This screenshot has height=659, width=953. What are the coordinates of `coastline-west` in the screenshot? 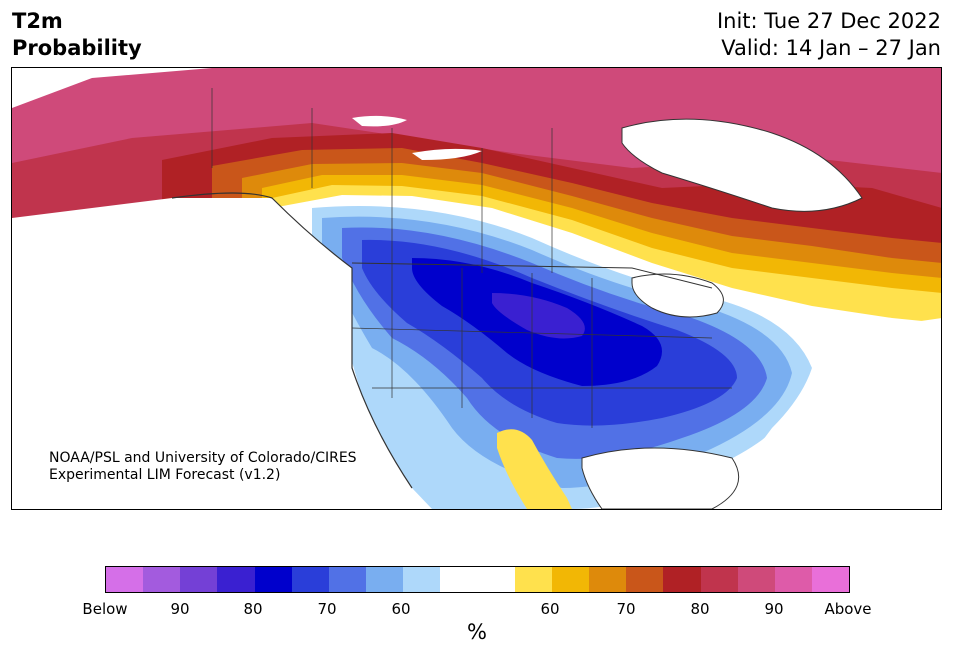 It's located at (292, 340).